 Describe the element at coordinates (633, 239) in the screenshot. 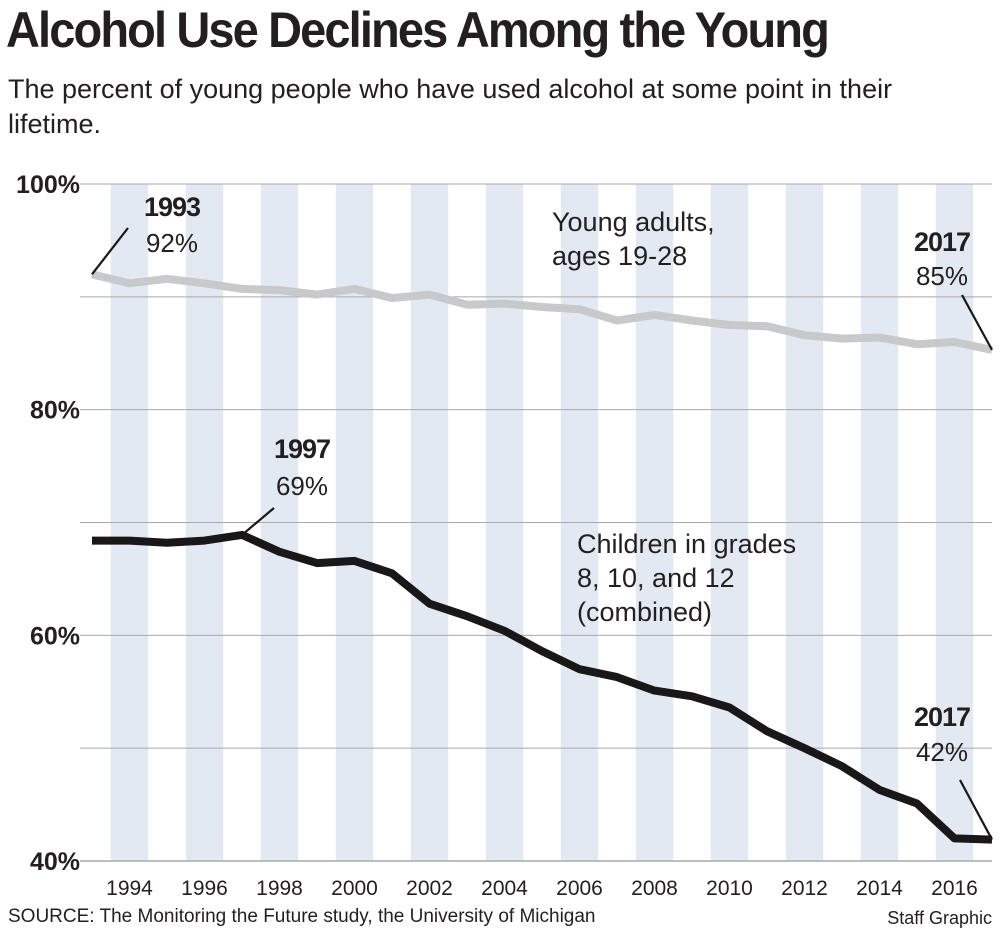

I see `series-label: Young adults, ages 19-28` at that location.